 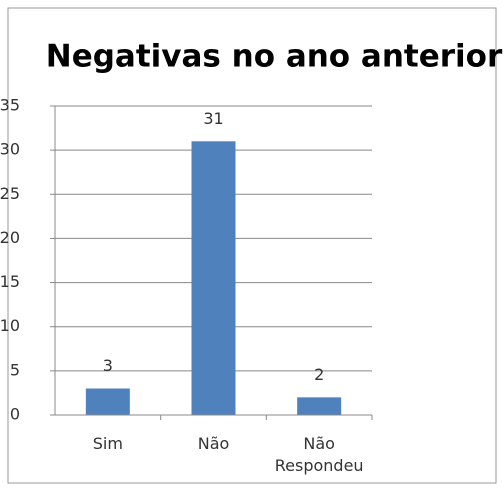 I want to click on data-label: 31, so click(x=213, y=118).